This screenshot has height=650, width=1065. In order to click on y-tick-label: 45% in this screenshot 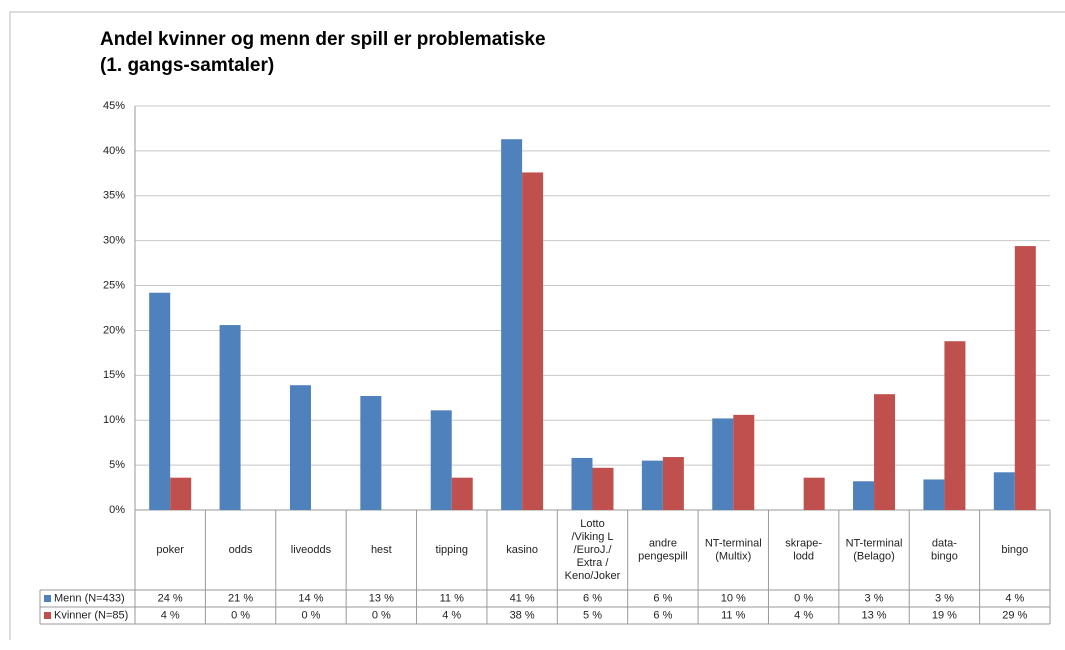, I will do `click(114, 106)`.